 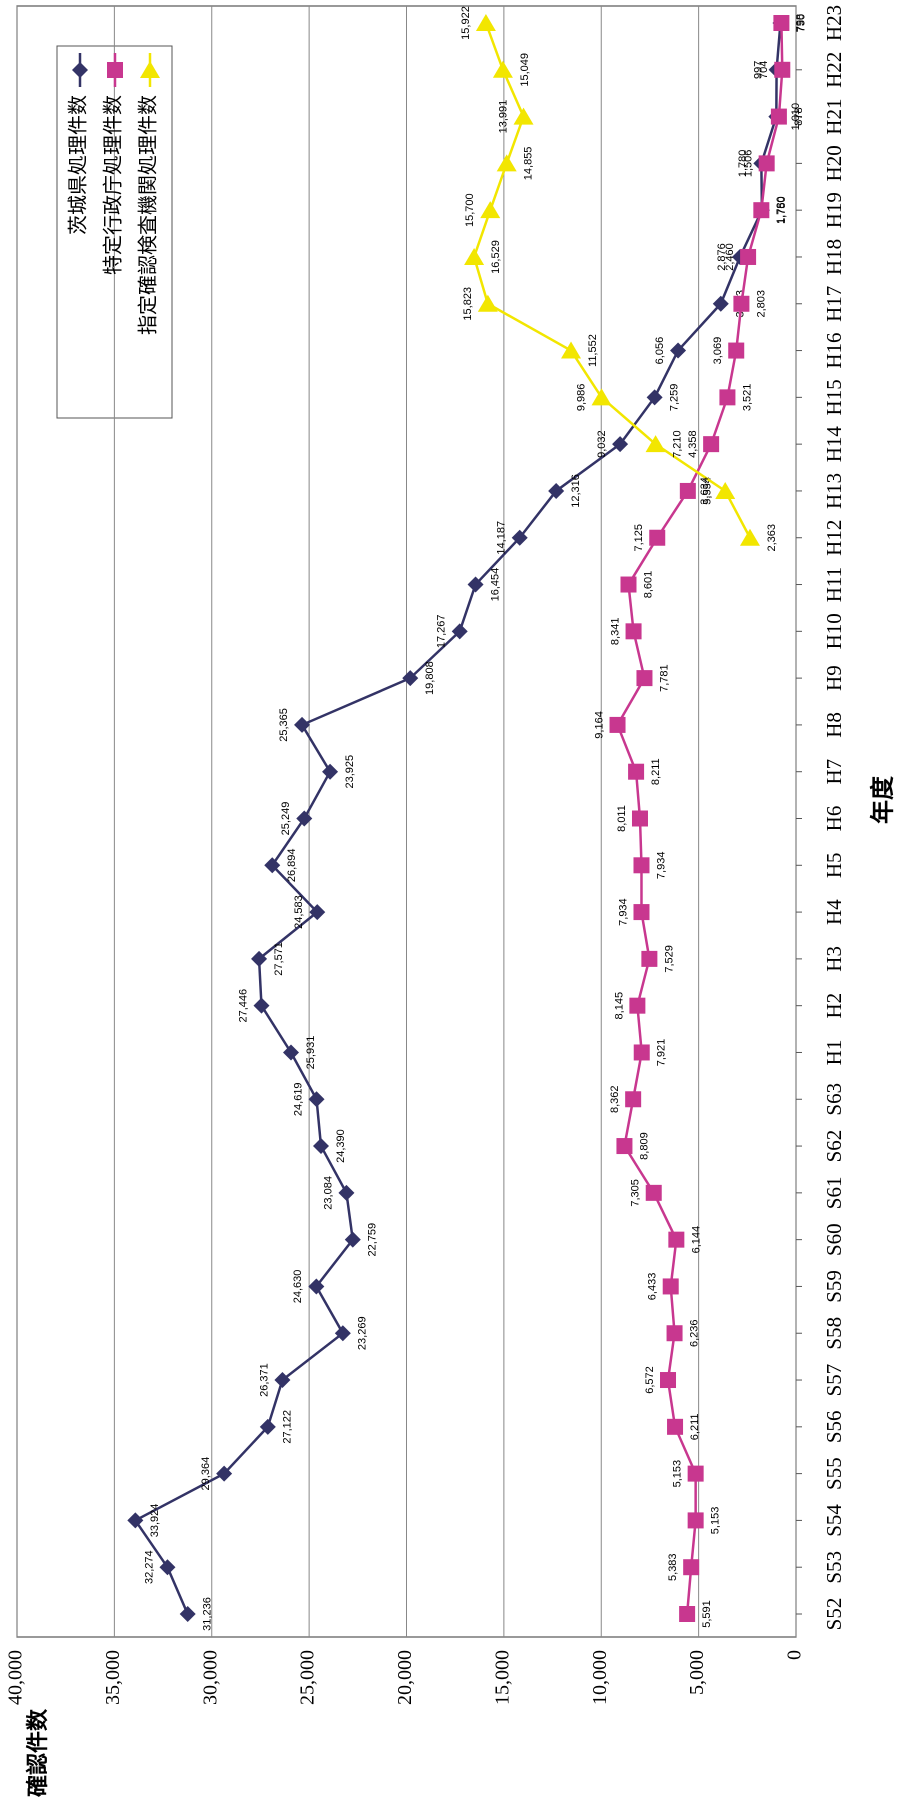 What do you see at coordinates (834, 631) in the screenshot?
I see `x-tick-label: H10` at bounding box center [834, 631].